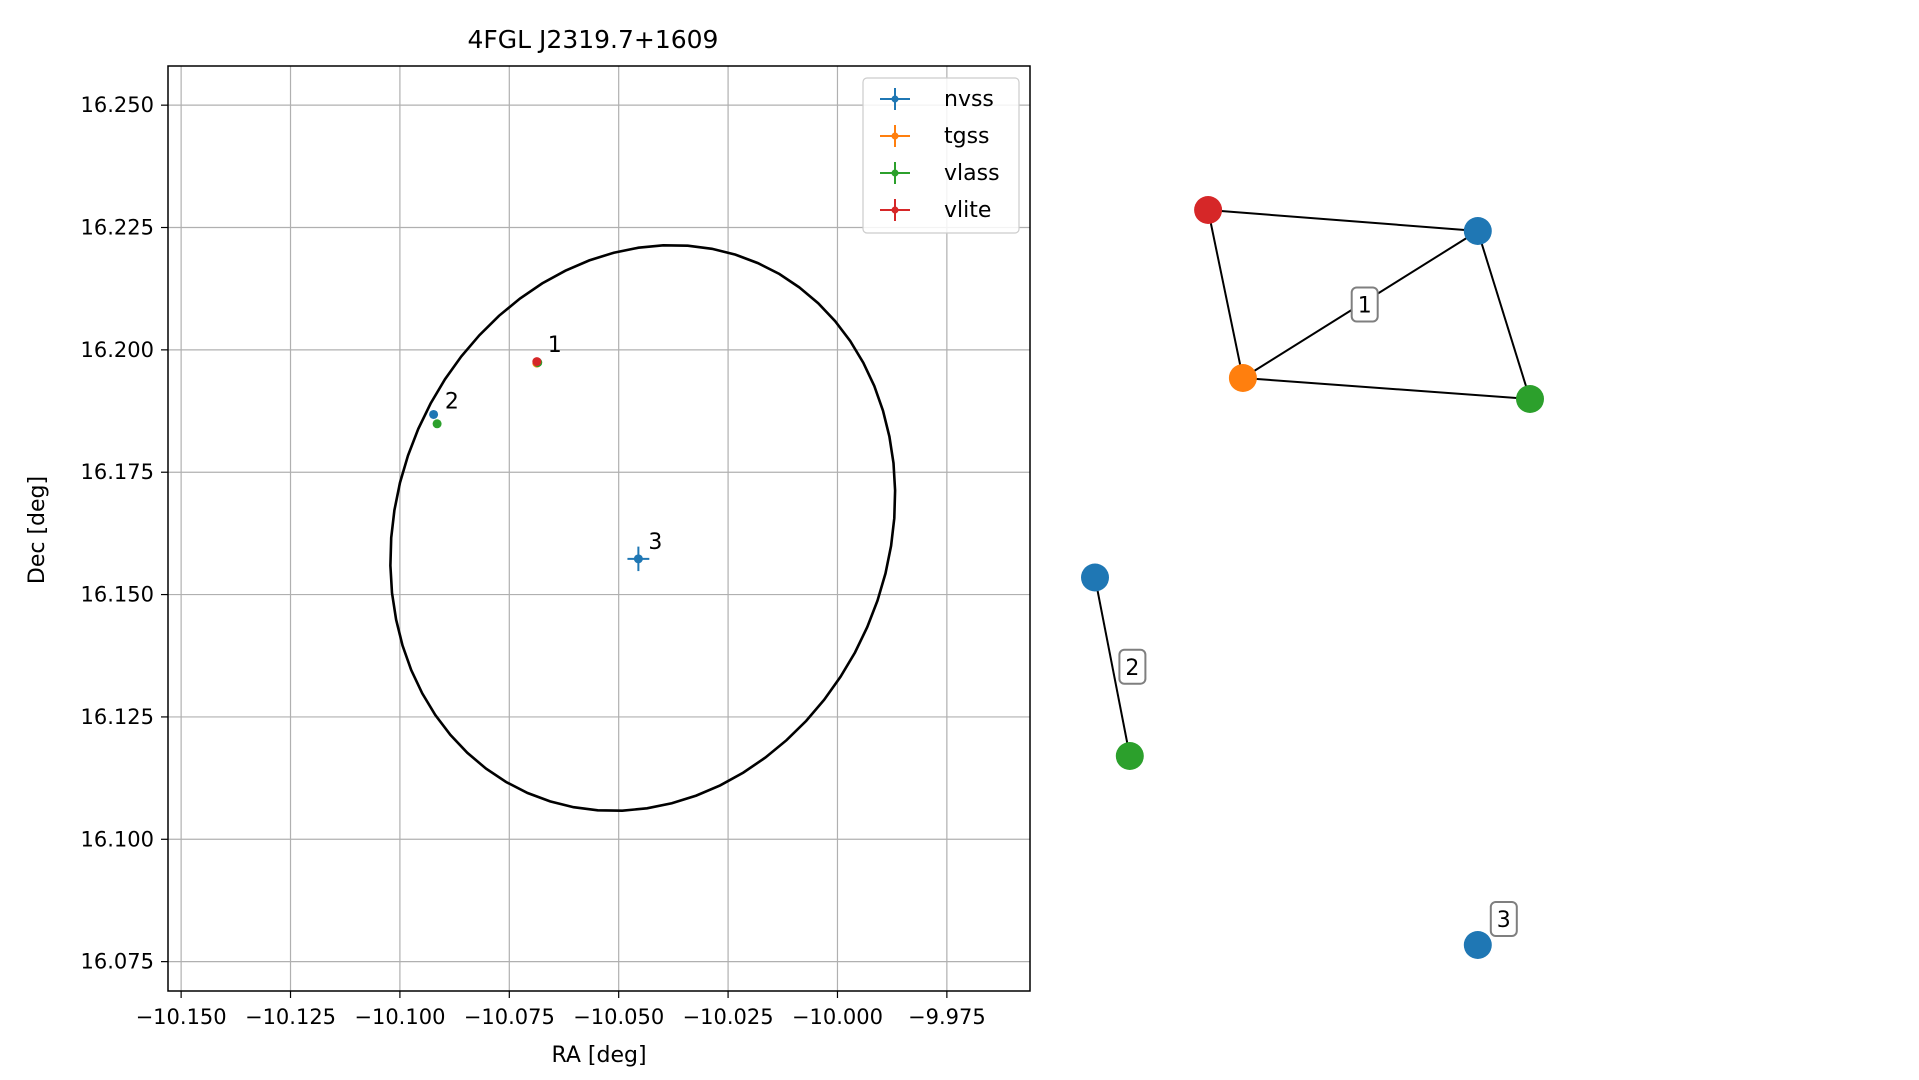 The width and height of the screenshot is (1919, 1080). Describe the element at coordinates (539, 464) in the screenshot. I see `points-layer` at that location.